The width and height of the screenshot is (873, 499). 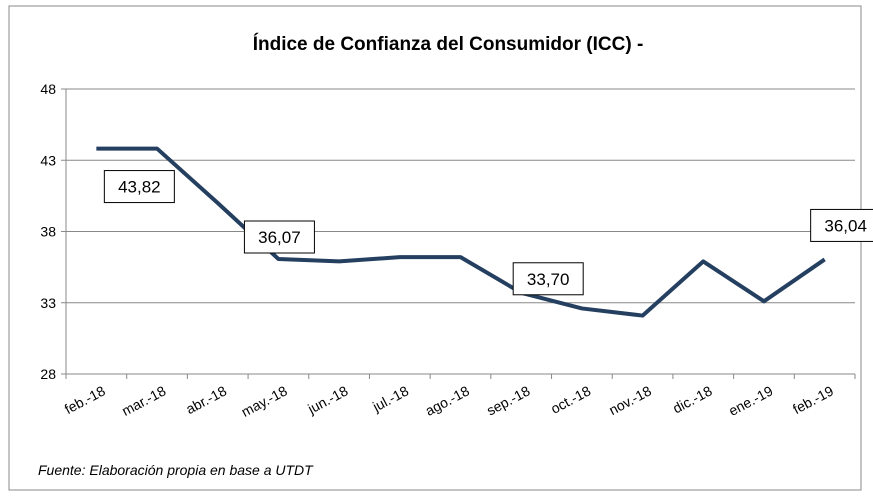 I want to click on data-label: 36,07, so click(x=279, y=237).